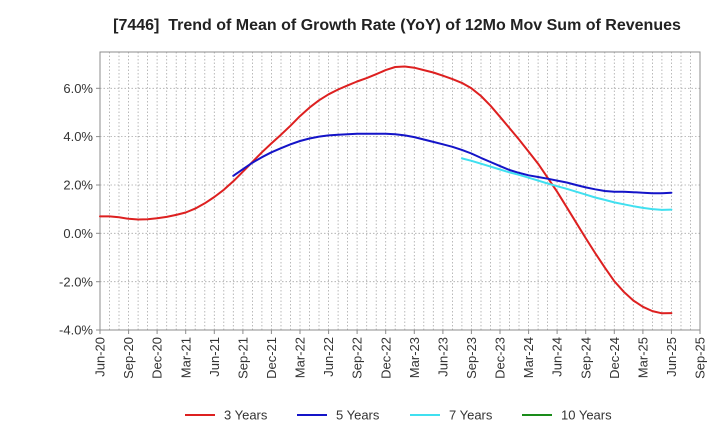  Describe the element at coordinates (300, 357) in the screenshot. I see `x-tick-label: Mar-22` at that location.